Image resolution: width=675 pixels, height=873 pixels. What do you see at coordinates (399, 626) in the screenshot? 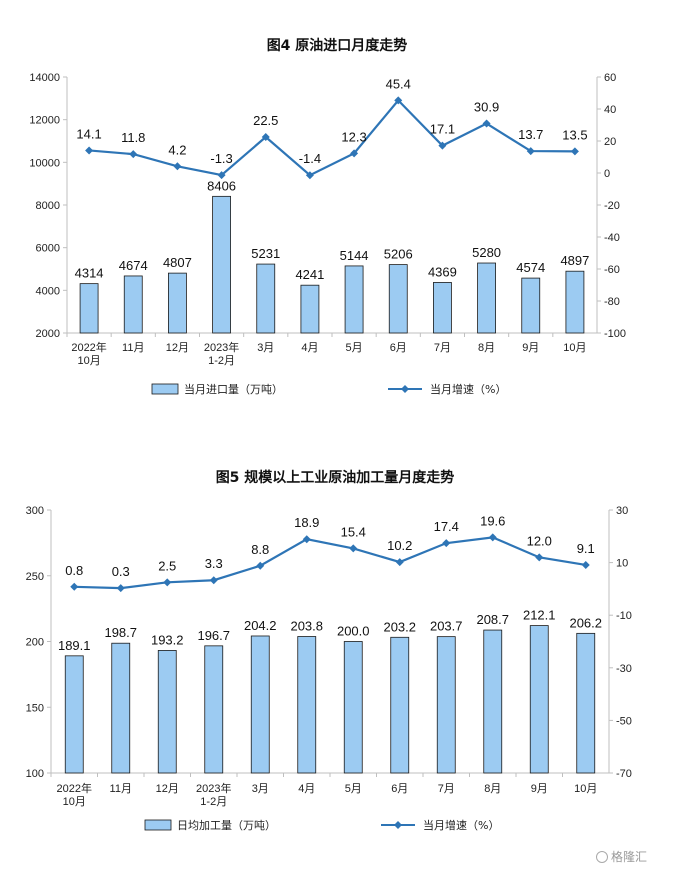
I see `bar-value-label: 203.2` at bounding box center [399, 626].